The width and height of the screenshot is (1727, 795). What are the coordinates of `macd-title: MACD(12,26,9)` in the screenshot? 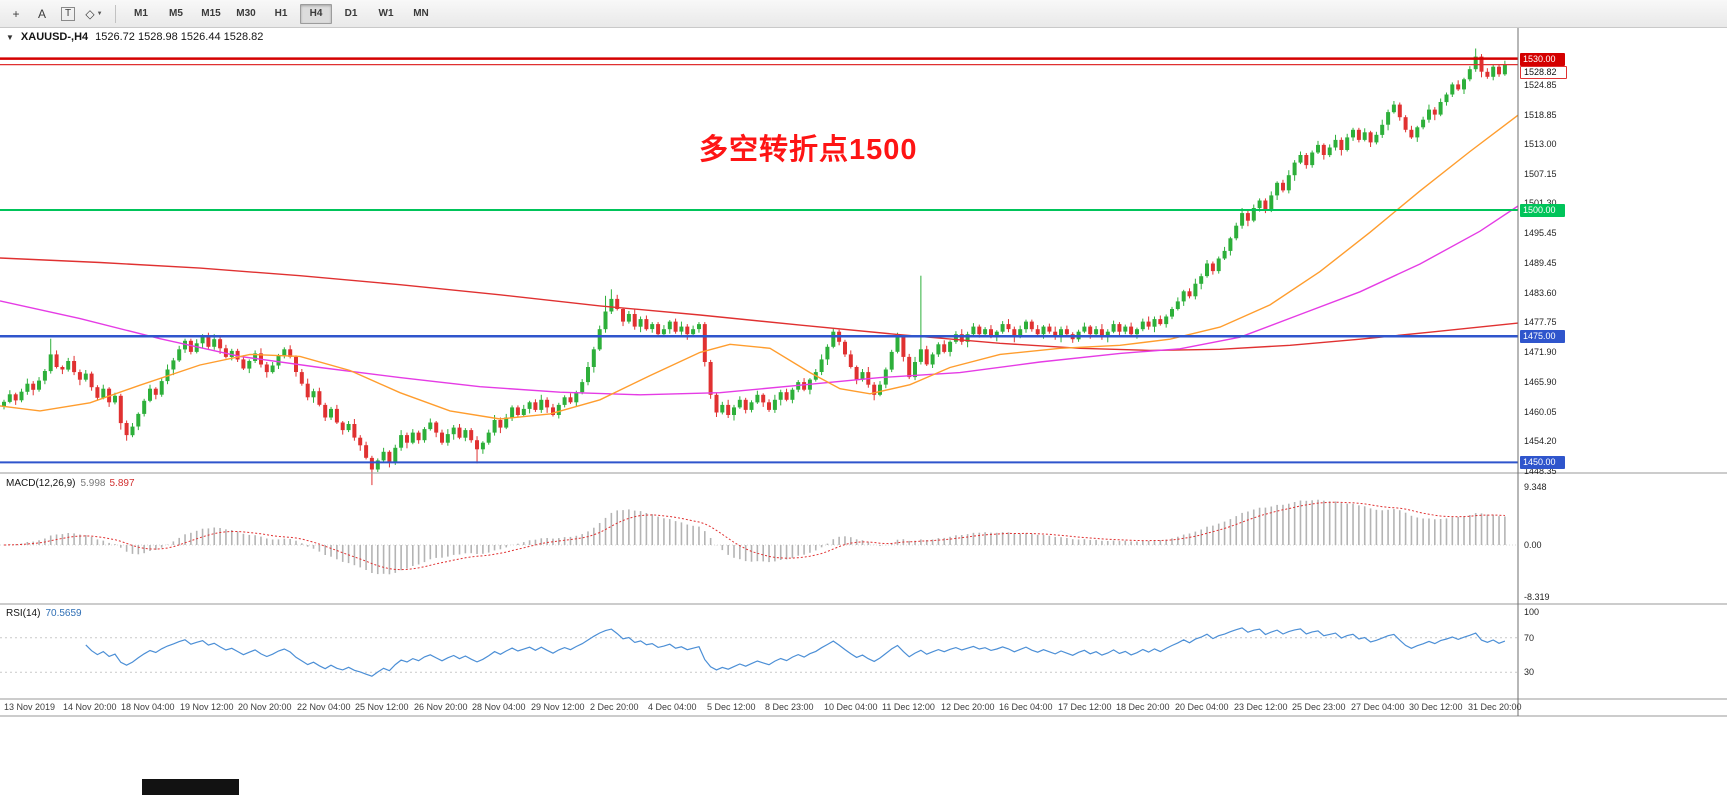 It's located at (41, 483).